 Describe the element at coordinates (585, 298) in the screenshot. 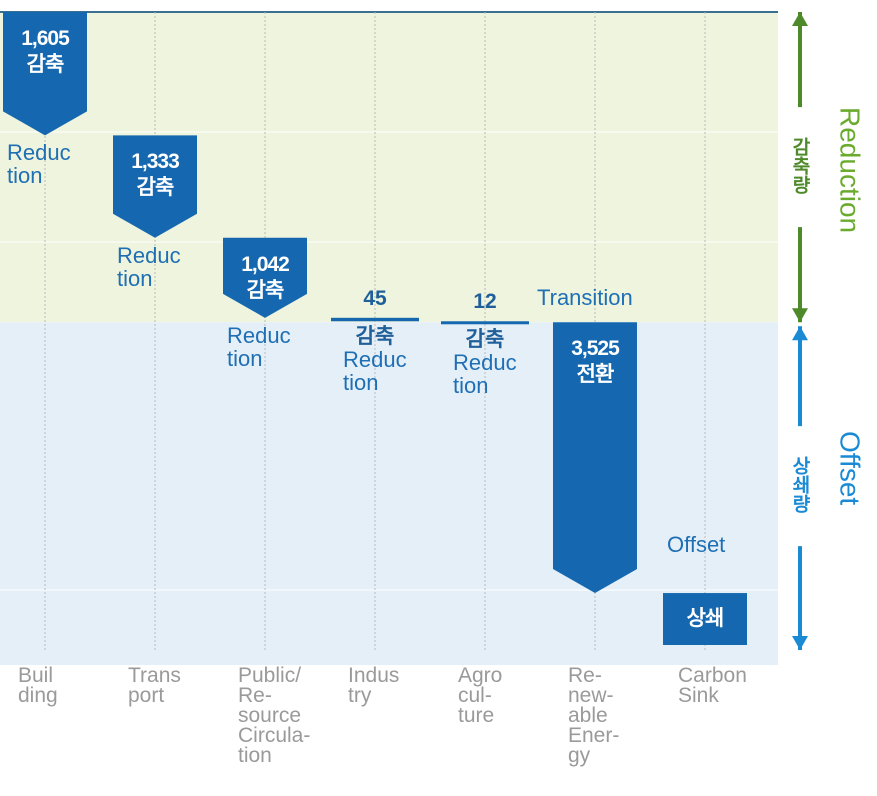

I see `note: Transition` at that location.